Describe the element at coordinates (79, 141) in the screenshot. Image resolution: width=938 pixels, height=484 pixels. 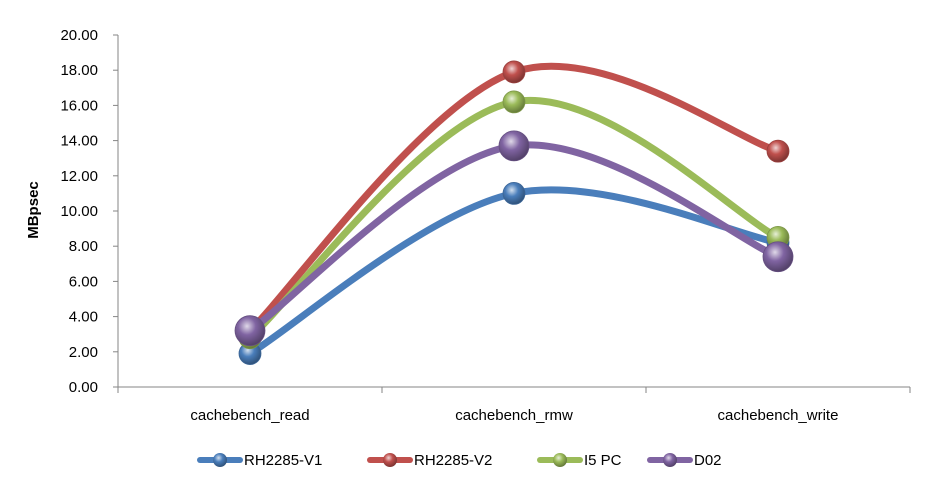
I see `y-tick-label: 14.00` at that location.